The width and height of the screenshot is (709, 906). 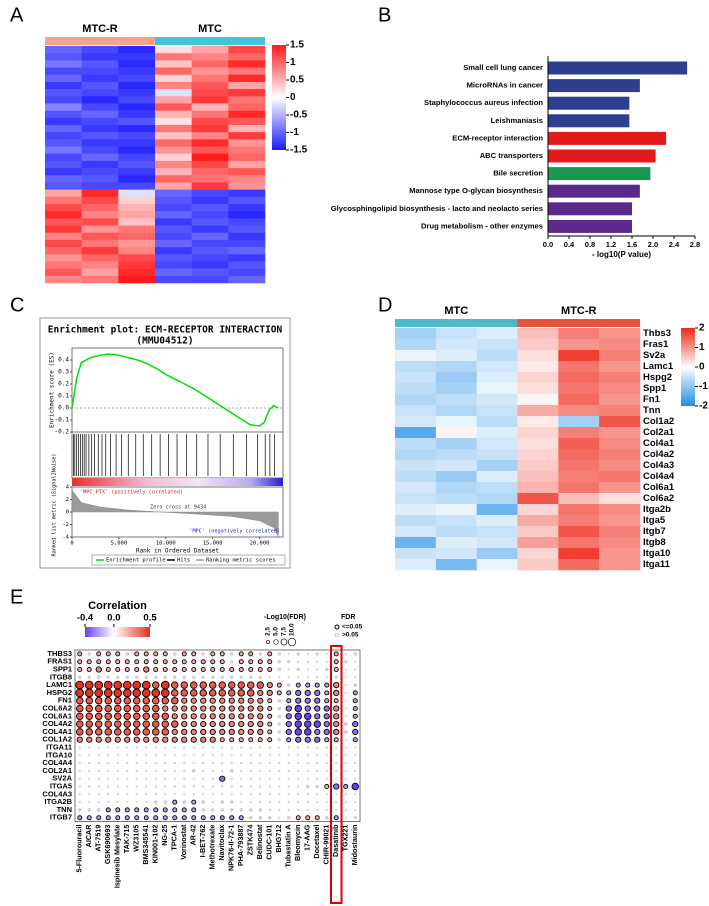 I want to click on bar, so click(x=594, y=86).